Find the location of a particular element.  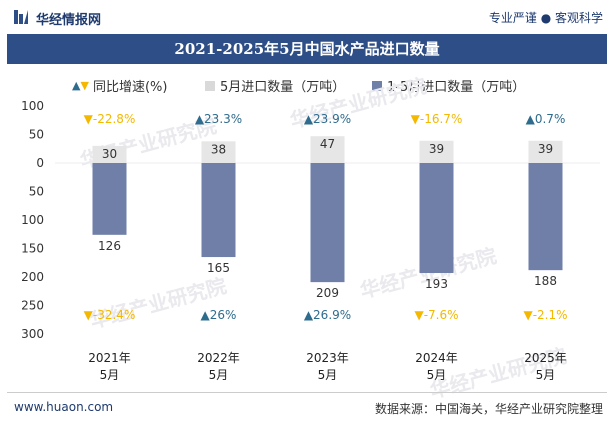

yoy-ytd-label: ▲26% is located at coordinates (219, 315).